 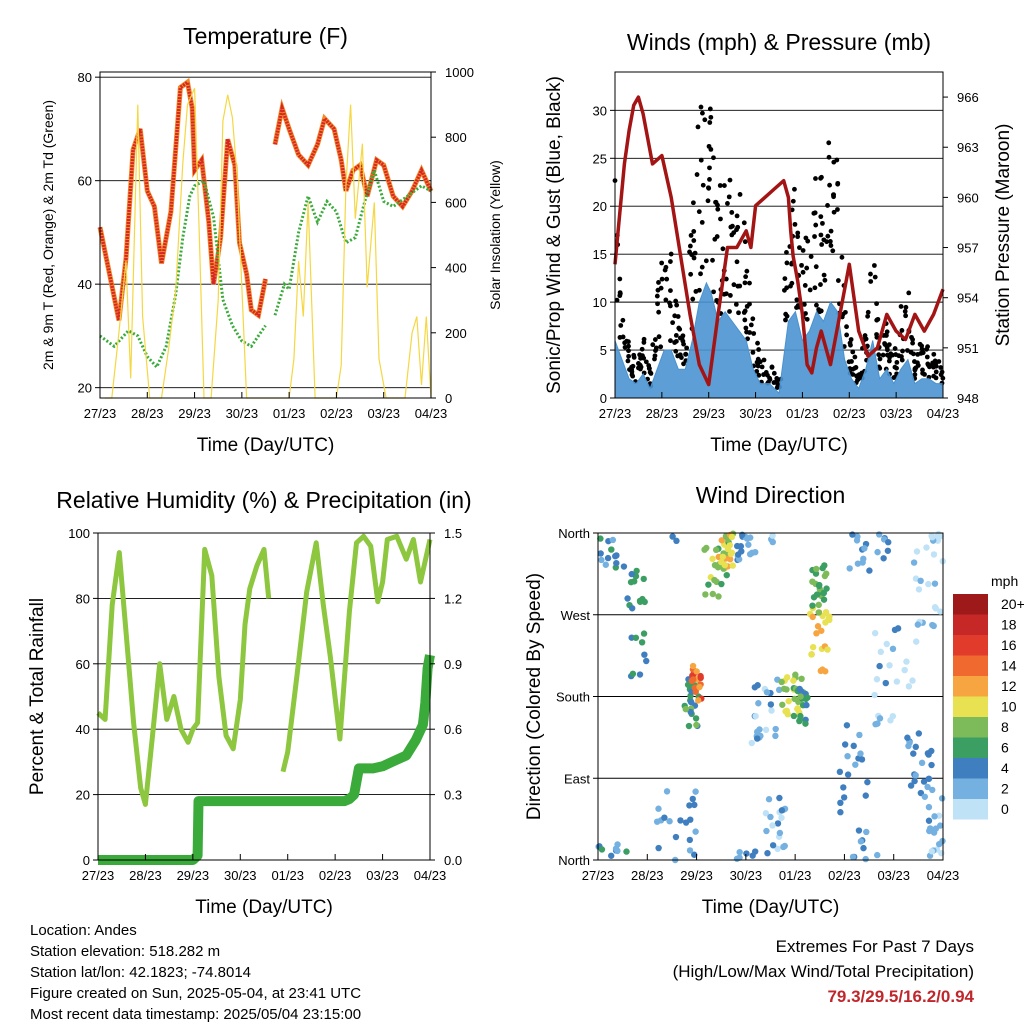 What do you see at coordinates (600, 206) in the screenshot?
I see `winds-y-tick-label: 20` at bounding box center [600, 206].